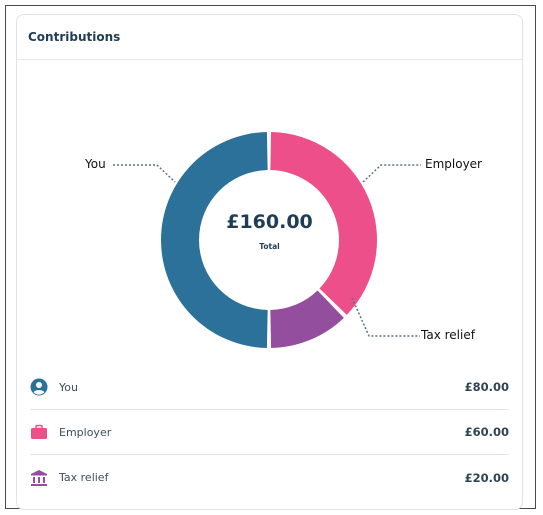 The width and height of the screenshot is (543, 515). I want to click on legend-label: Tax relief, so click(84, 477).